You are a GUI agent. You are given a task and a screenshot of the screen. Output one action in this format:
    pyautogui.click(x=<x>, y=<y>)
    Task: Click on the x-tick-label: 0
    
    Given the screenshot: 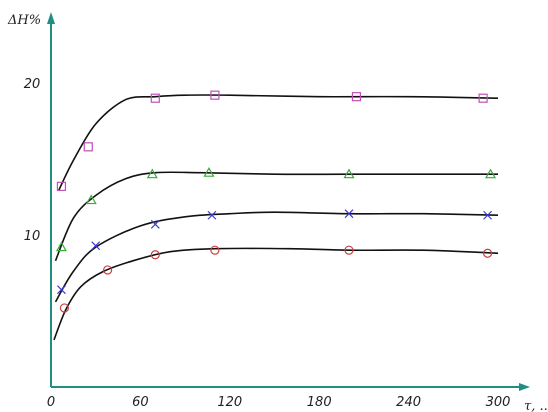 What is the action you would take?
    pyautogui.click(x=51, y=402)
    